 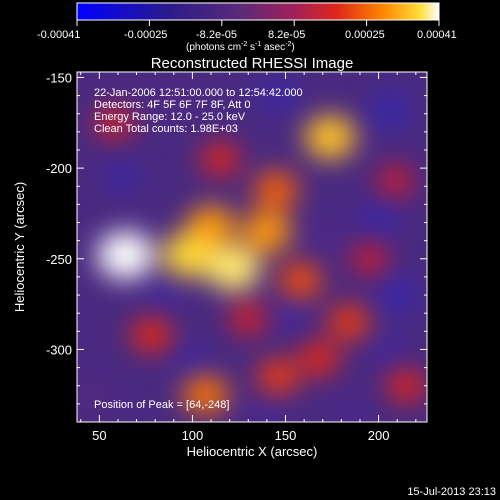 I want to click on colorbar-tick-label-1: -0.00025, so click(x=145, y=35).